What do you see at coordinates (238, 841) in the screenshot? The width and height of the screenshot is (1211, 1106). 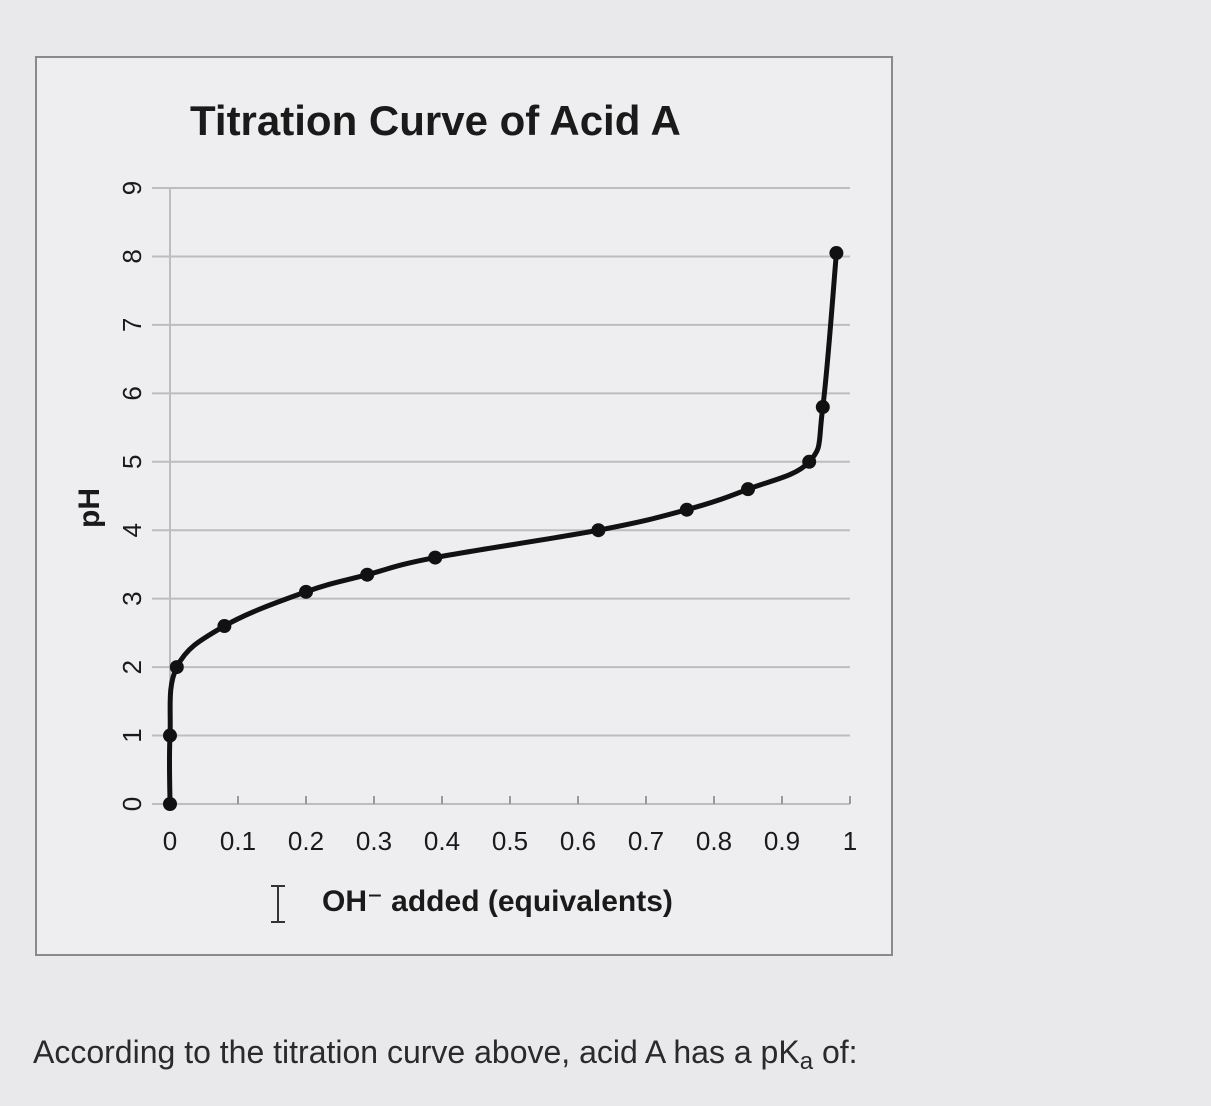 I see `x-tick-label-1: 0.1` at bounding box center [238, 841].